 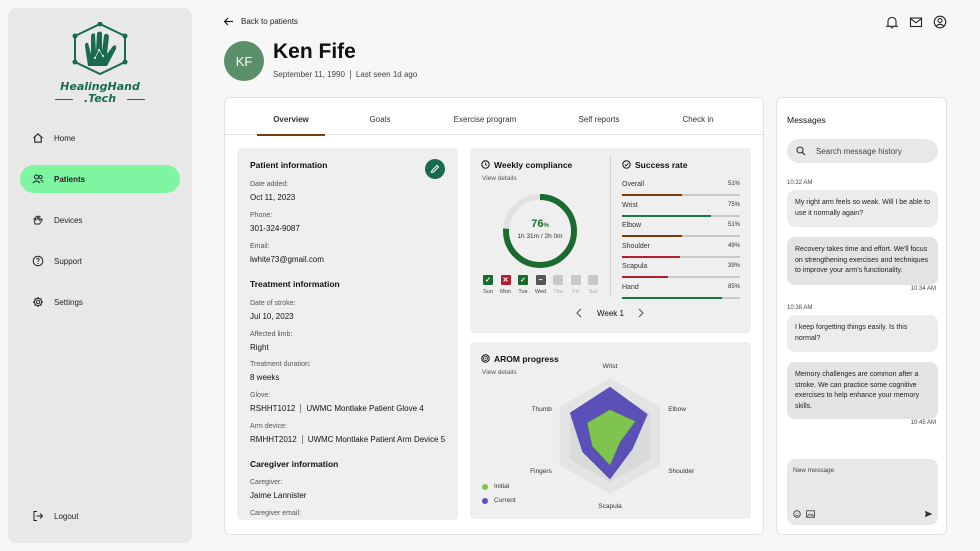 I want to click on brand-logo: HealingHand .Tech, so click(x=100, y=63).